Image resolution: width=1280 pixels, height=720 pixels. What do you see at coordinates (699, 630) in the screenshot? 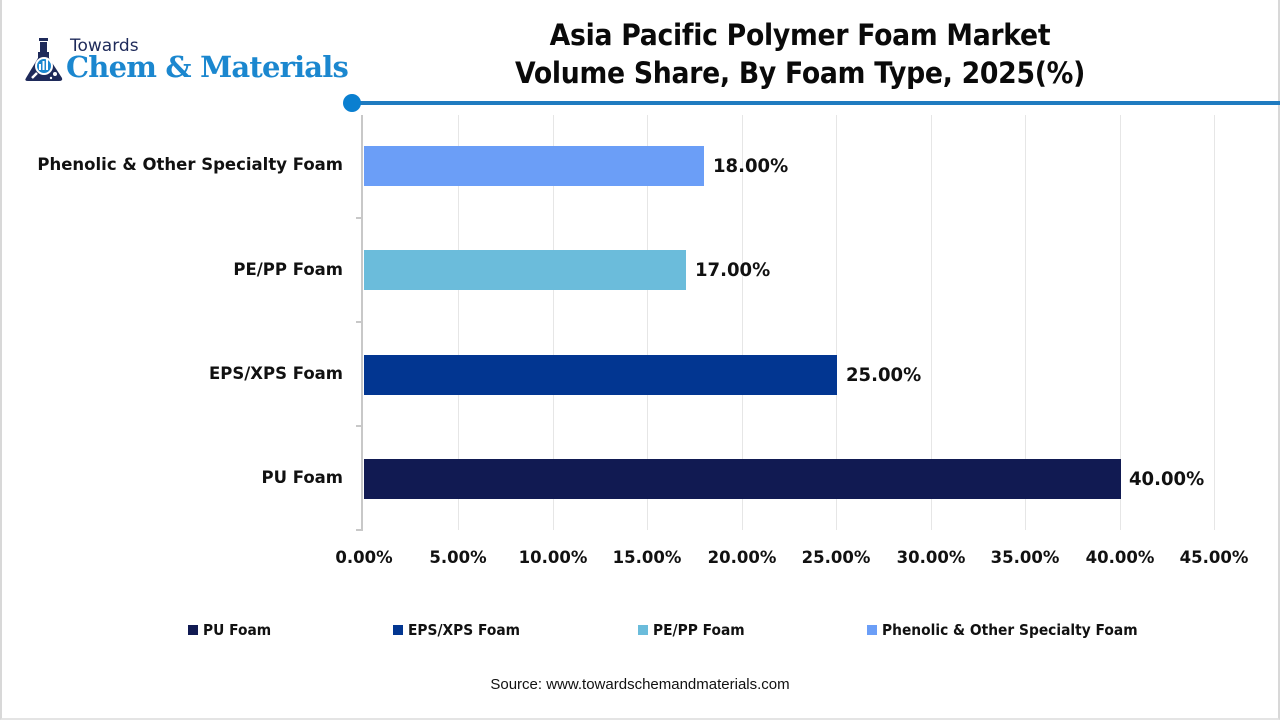
I see `legend-label: PE/PP Foam` at bounding box center [699, 630].